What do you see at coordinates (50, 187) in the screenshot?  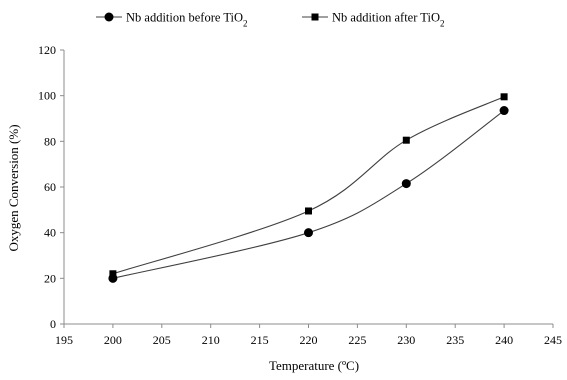 I see `y-tick-label: 60` at bounding box center [50, 187].